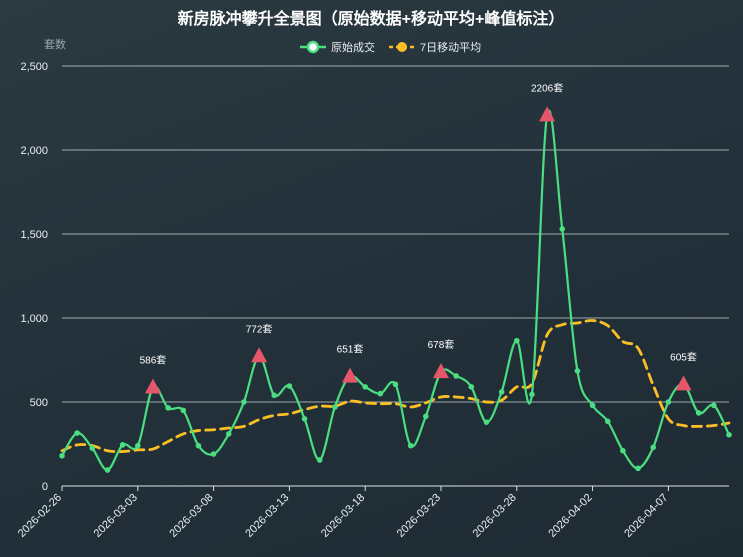 The image size is (743, 557). I want to click on x-tick-label: 2026-04-07, so click(646, 516).